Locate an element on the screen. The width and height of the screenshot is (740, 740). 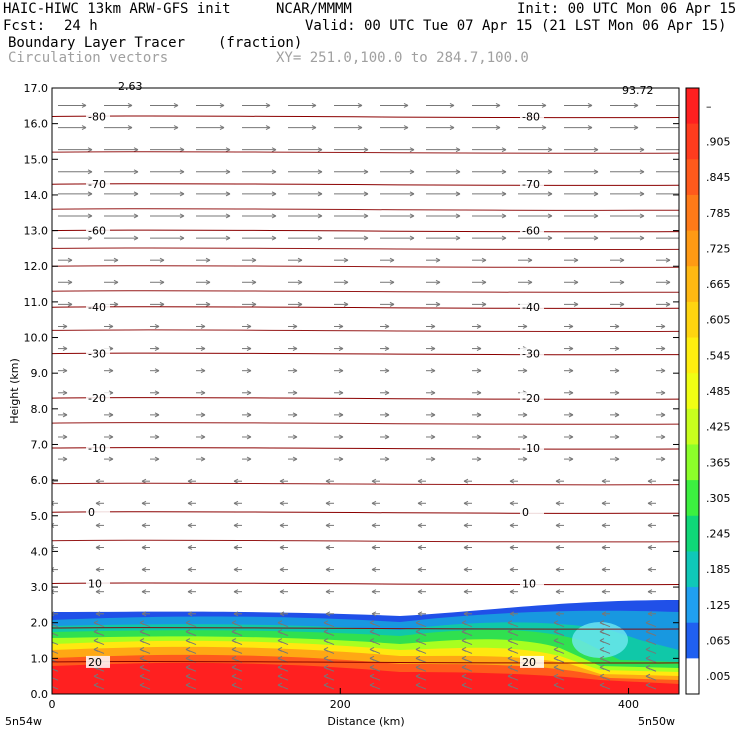
colorbar-label: .725 is located at coordinates (718, 248).